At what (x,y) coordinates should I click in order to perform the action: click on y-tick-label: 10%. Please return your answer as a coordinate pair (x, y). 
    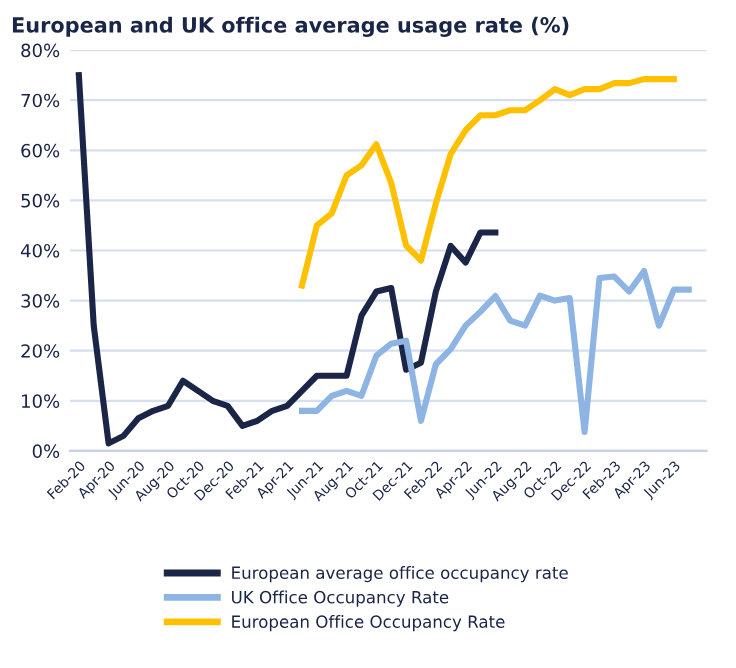
    Looking at the image, I should click on (41, 401).